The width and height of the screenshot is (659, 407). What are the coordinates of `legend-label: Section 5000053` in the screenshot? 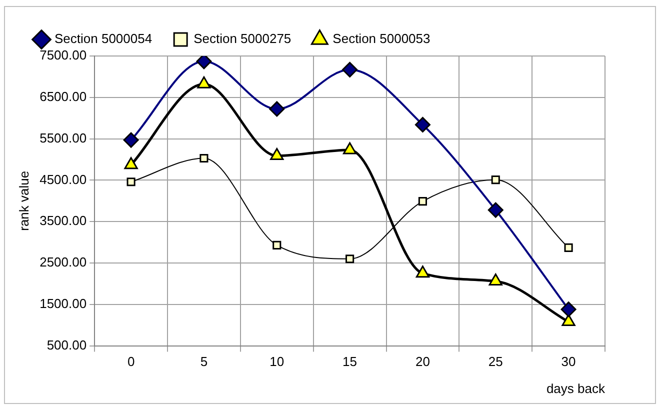 It's located at (381, 38).